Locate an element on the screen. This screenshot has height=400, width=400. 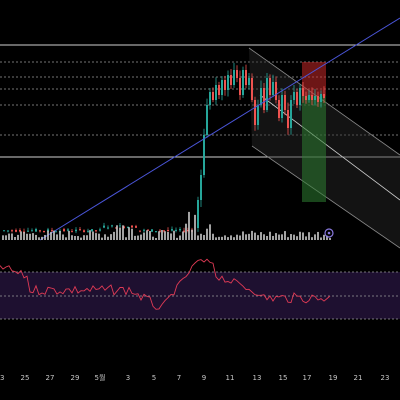
volume-series is located at coordinates (166, 225).